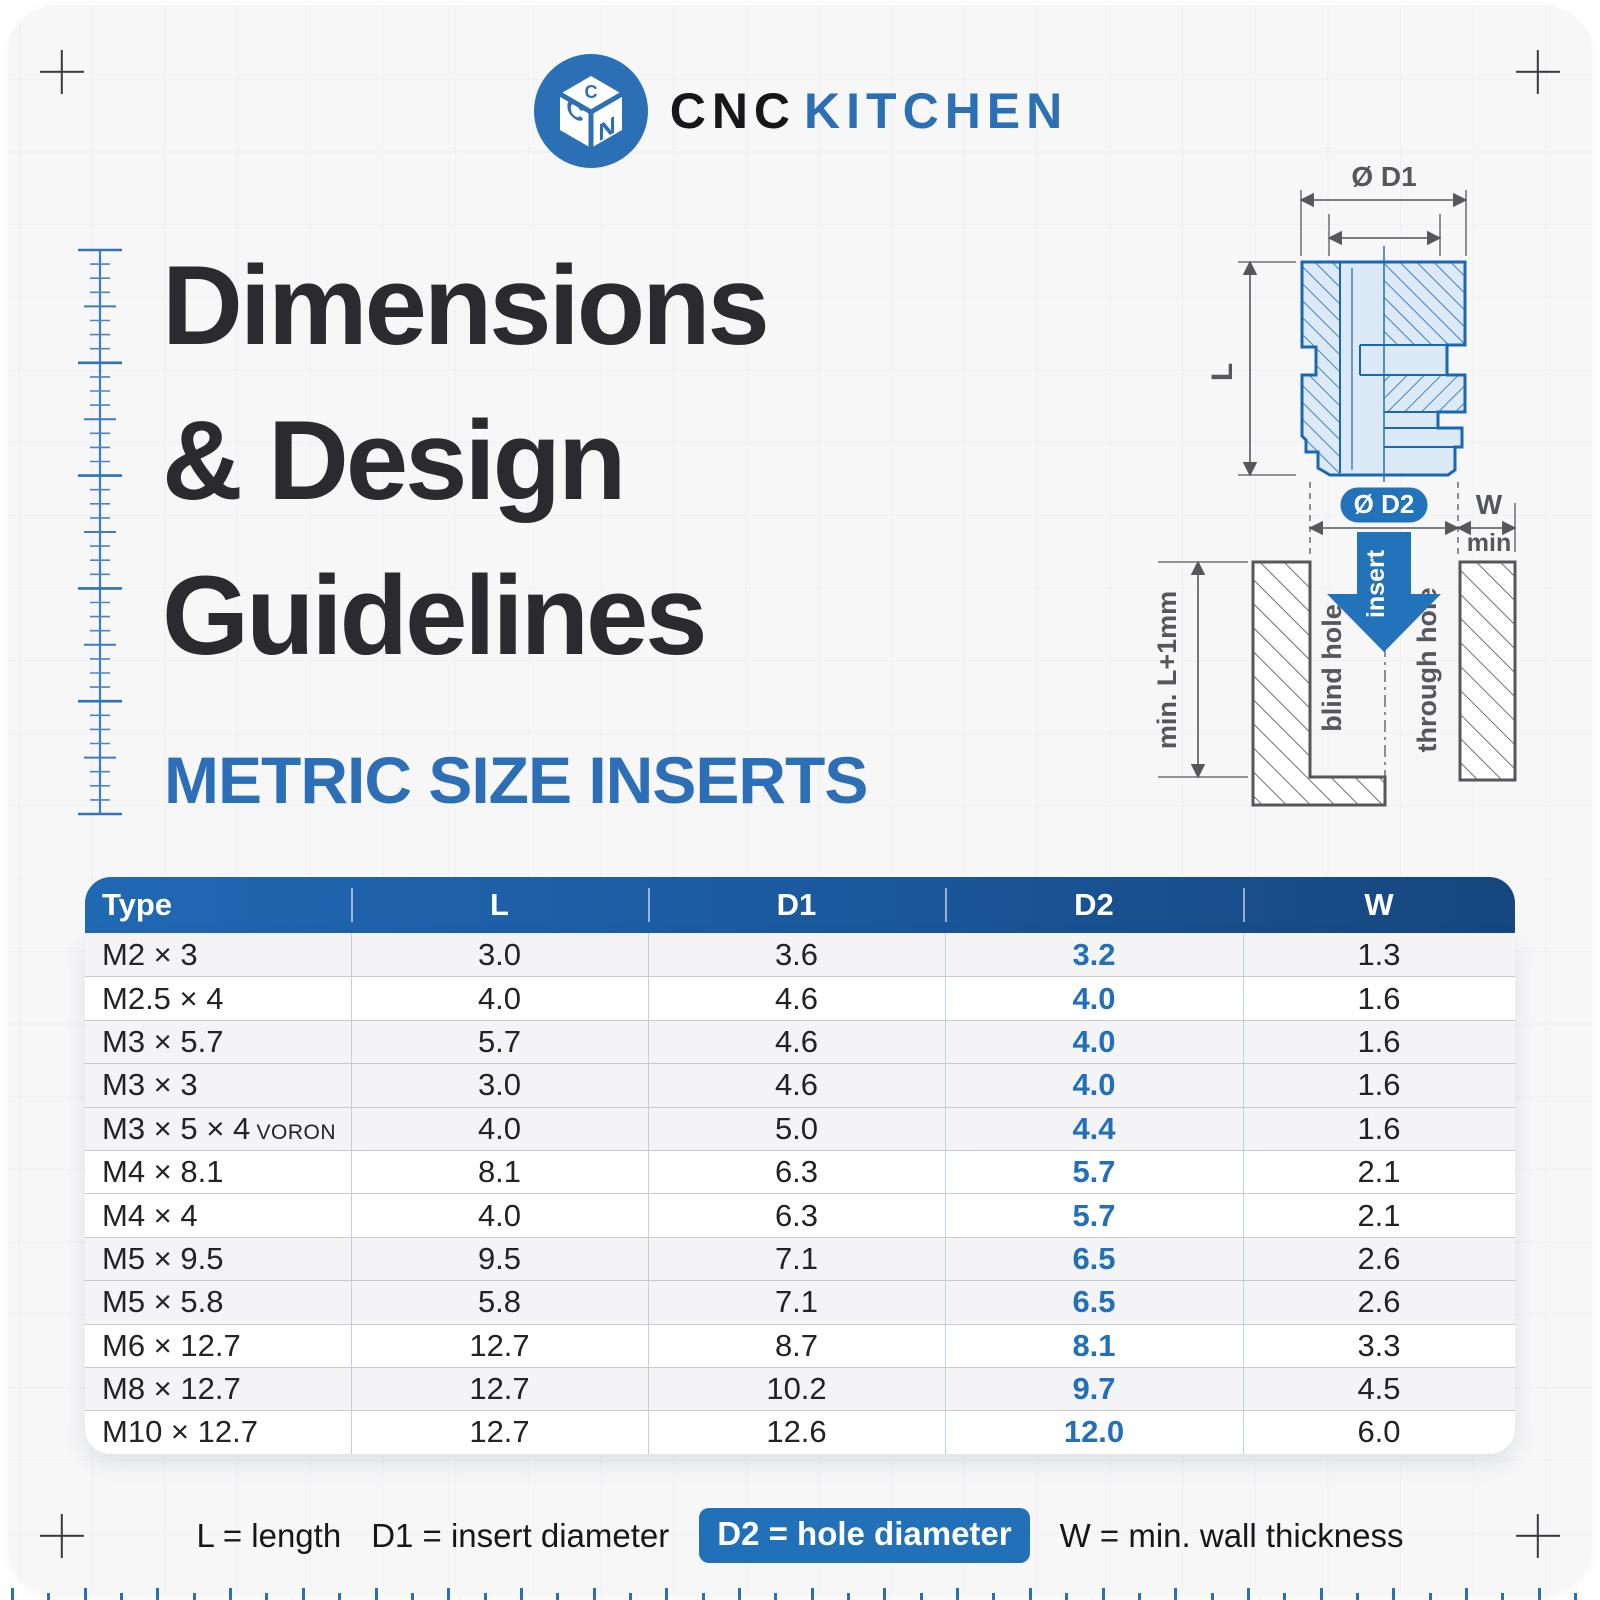 The height and width of the screenshot is (1600, 1600). What do you see at coordinates (1094, 1128) in the screenshot?
I see `cell-d2: 4.4` at bounding box center [1094, 1128].